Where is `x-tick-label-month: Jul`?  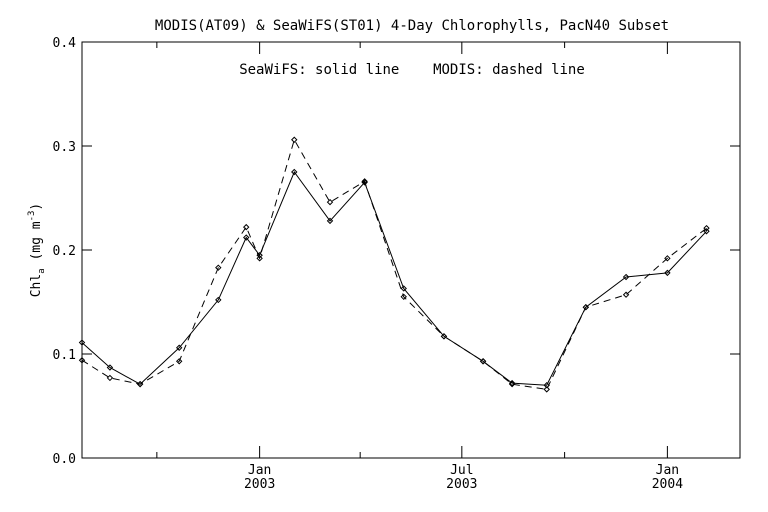
x-tick-label-month: Jul is located at coordinates (461, 470).